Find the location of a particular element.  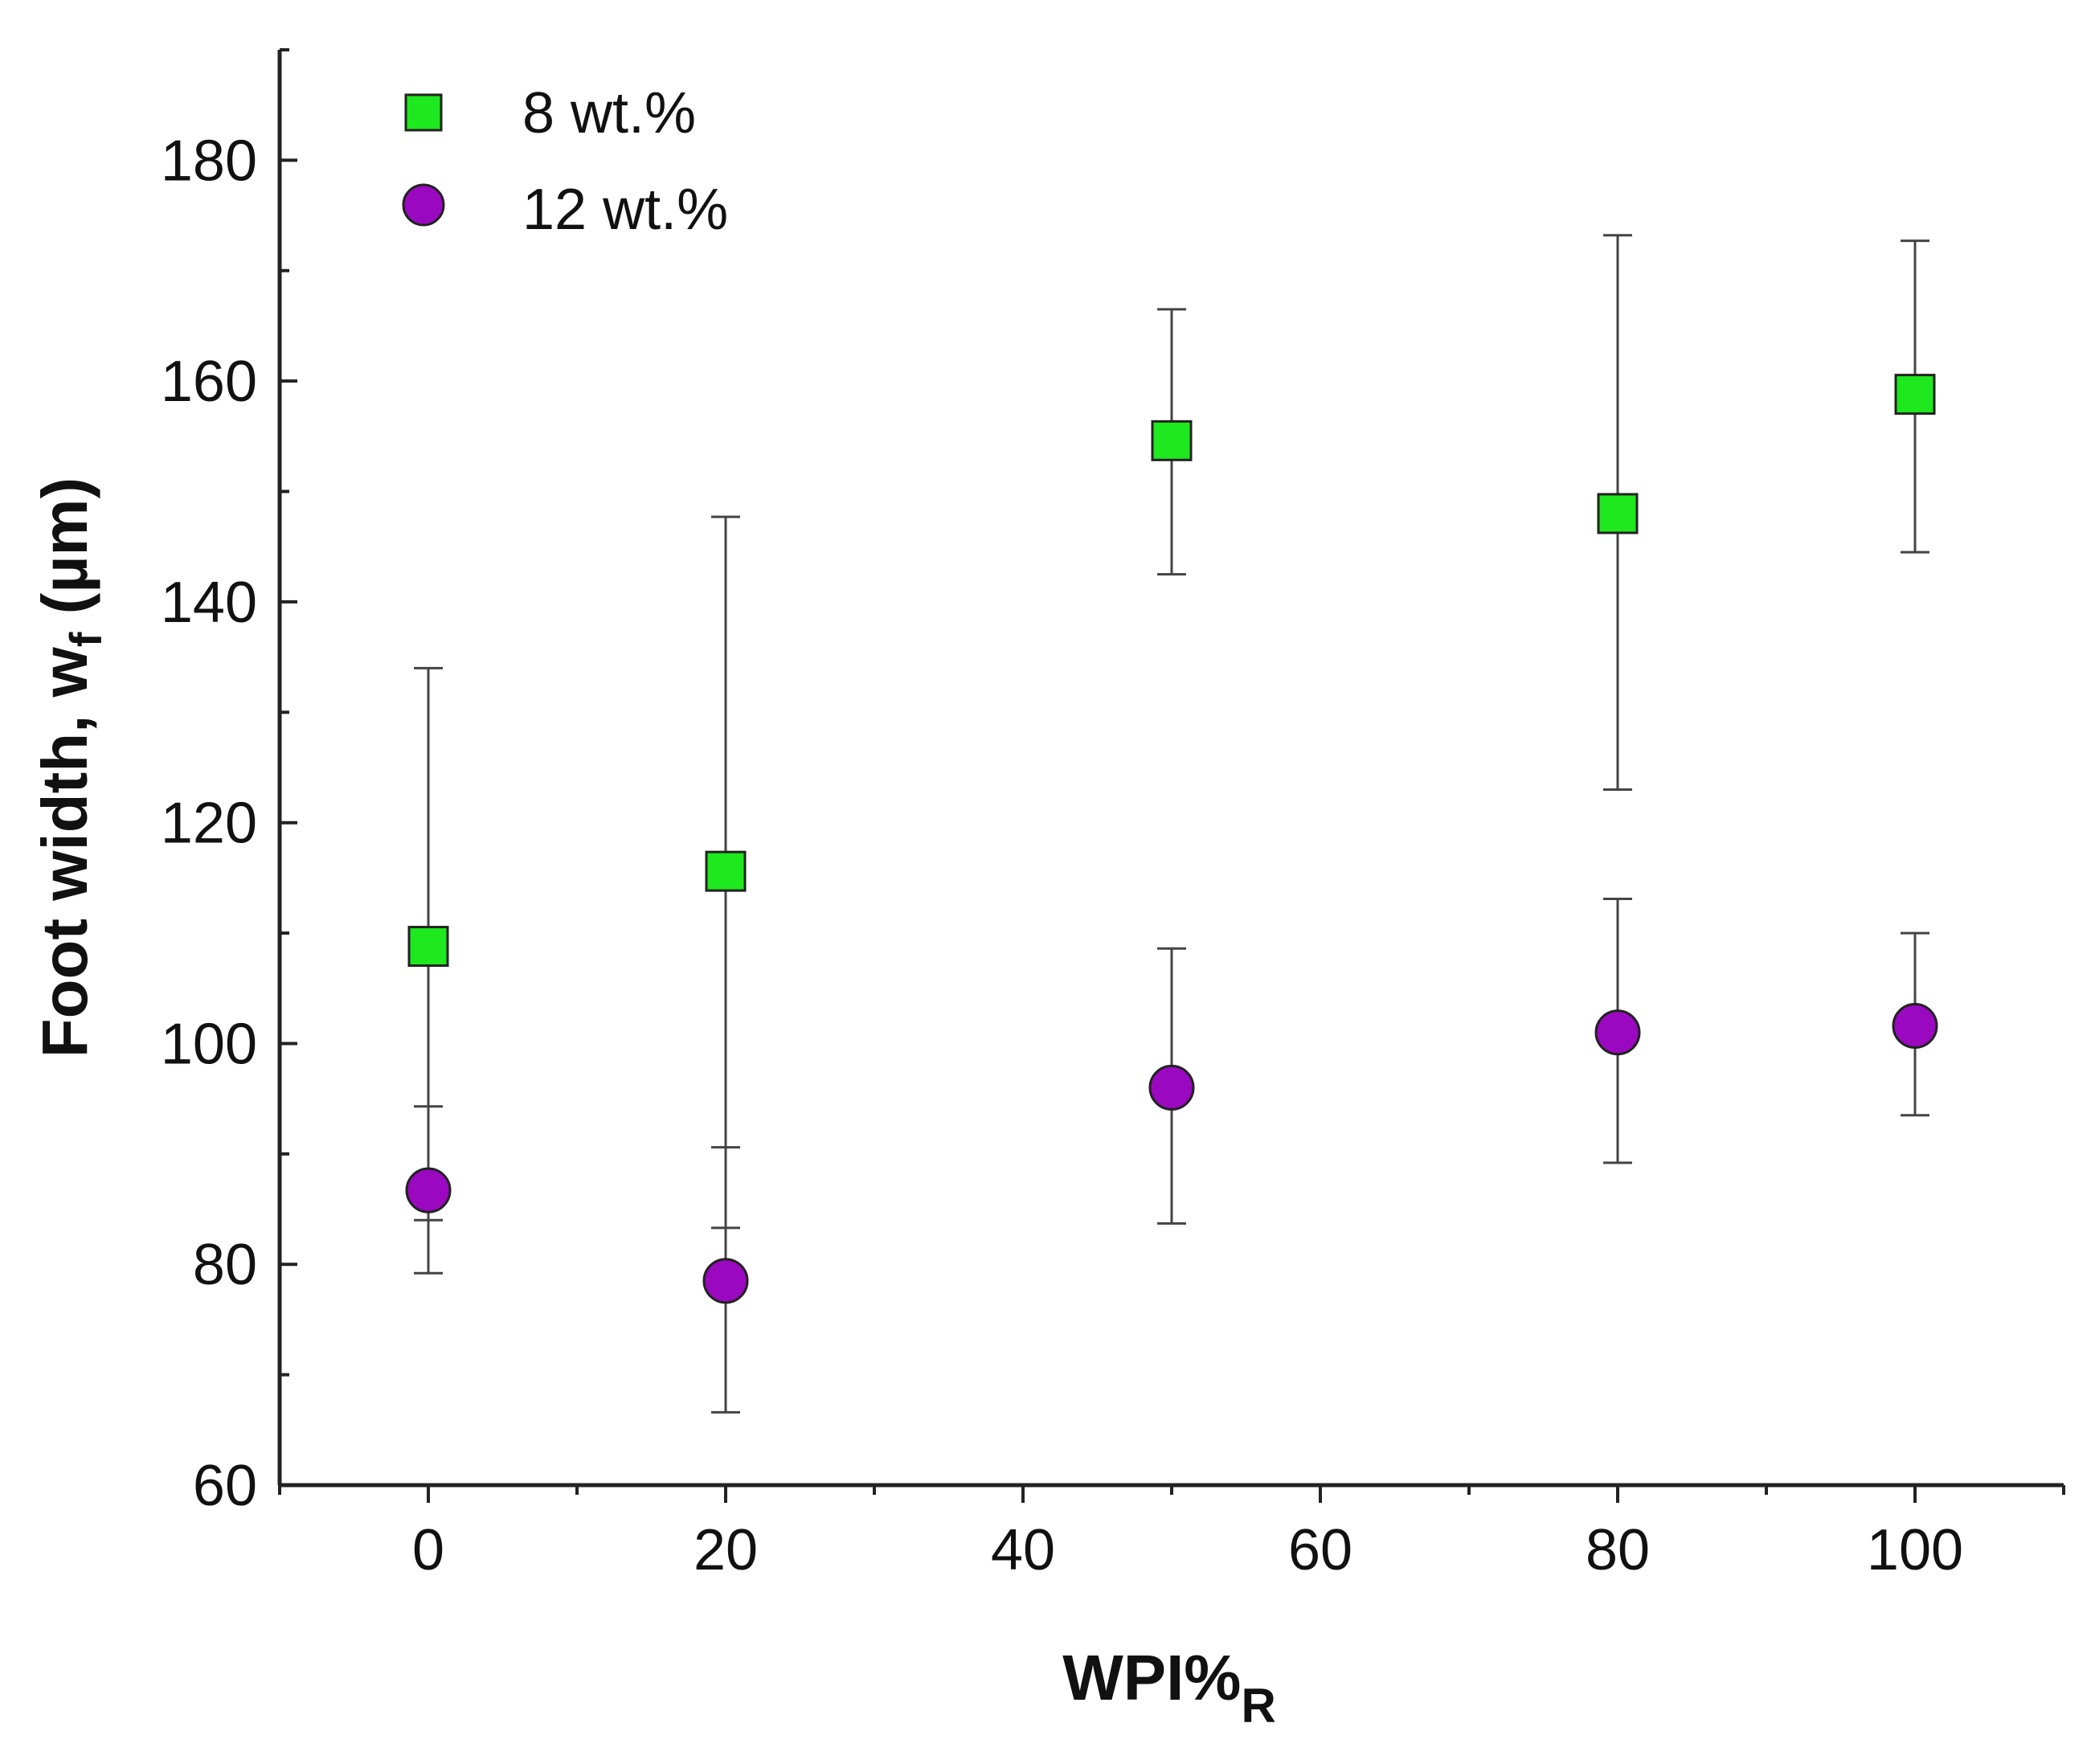

y-axis-title-main: Foot width, w is located at coordinates (64, 852).